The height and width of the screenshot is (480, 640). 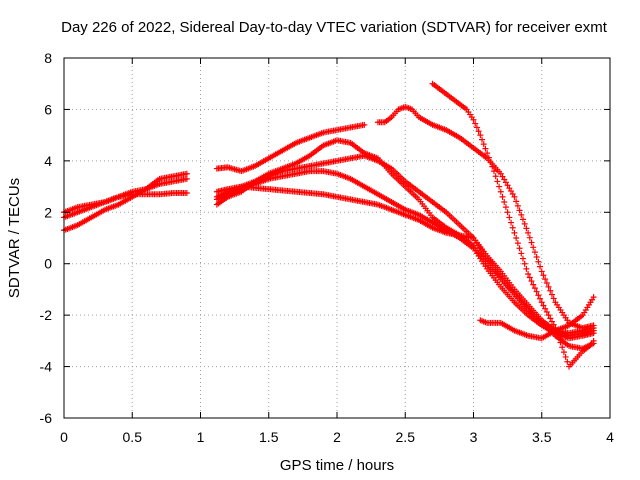 I want to click on y-tick-labels: -6 -4 -2 0 2 4 6 8, so click(x=46, y=238).